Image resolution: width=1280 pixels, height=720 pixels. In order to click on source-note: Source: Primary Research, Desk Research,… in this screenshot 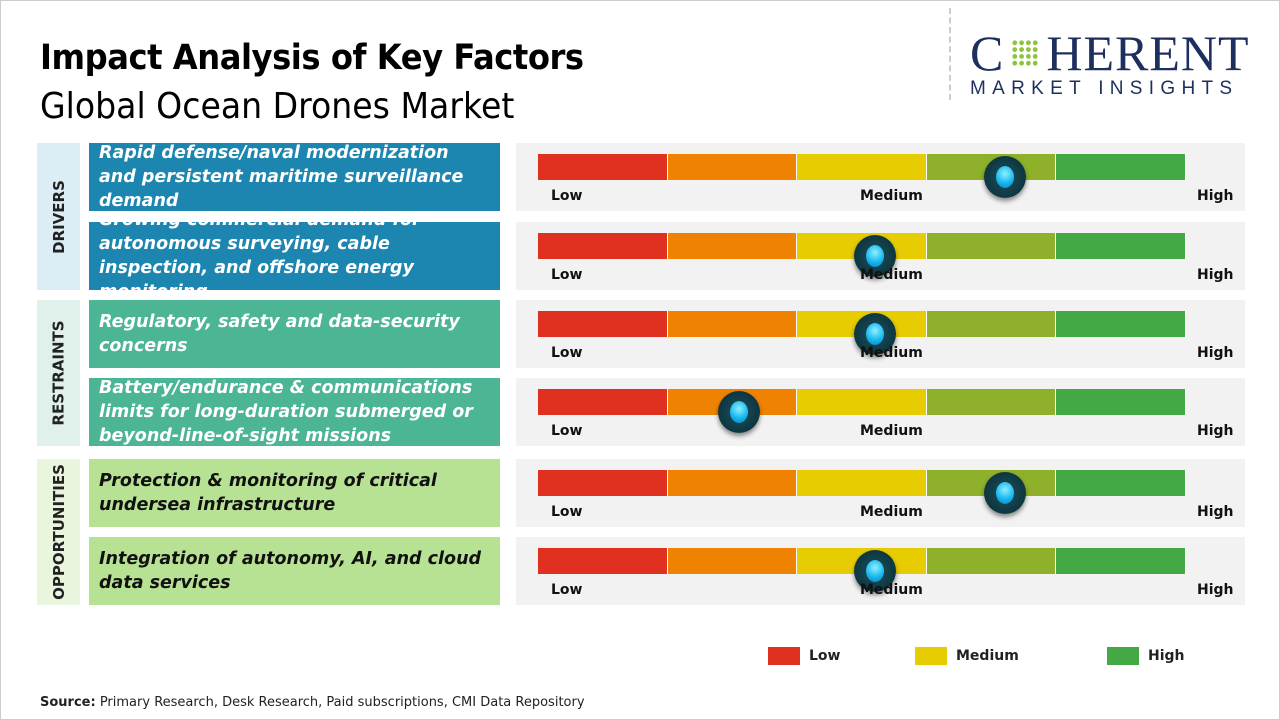, I will do `click(312, 702)`.